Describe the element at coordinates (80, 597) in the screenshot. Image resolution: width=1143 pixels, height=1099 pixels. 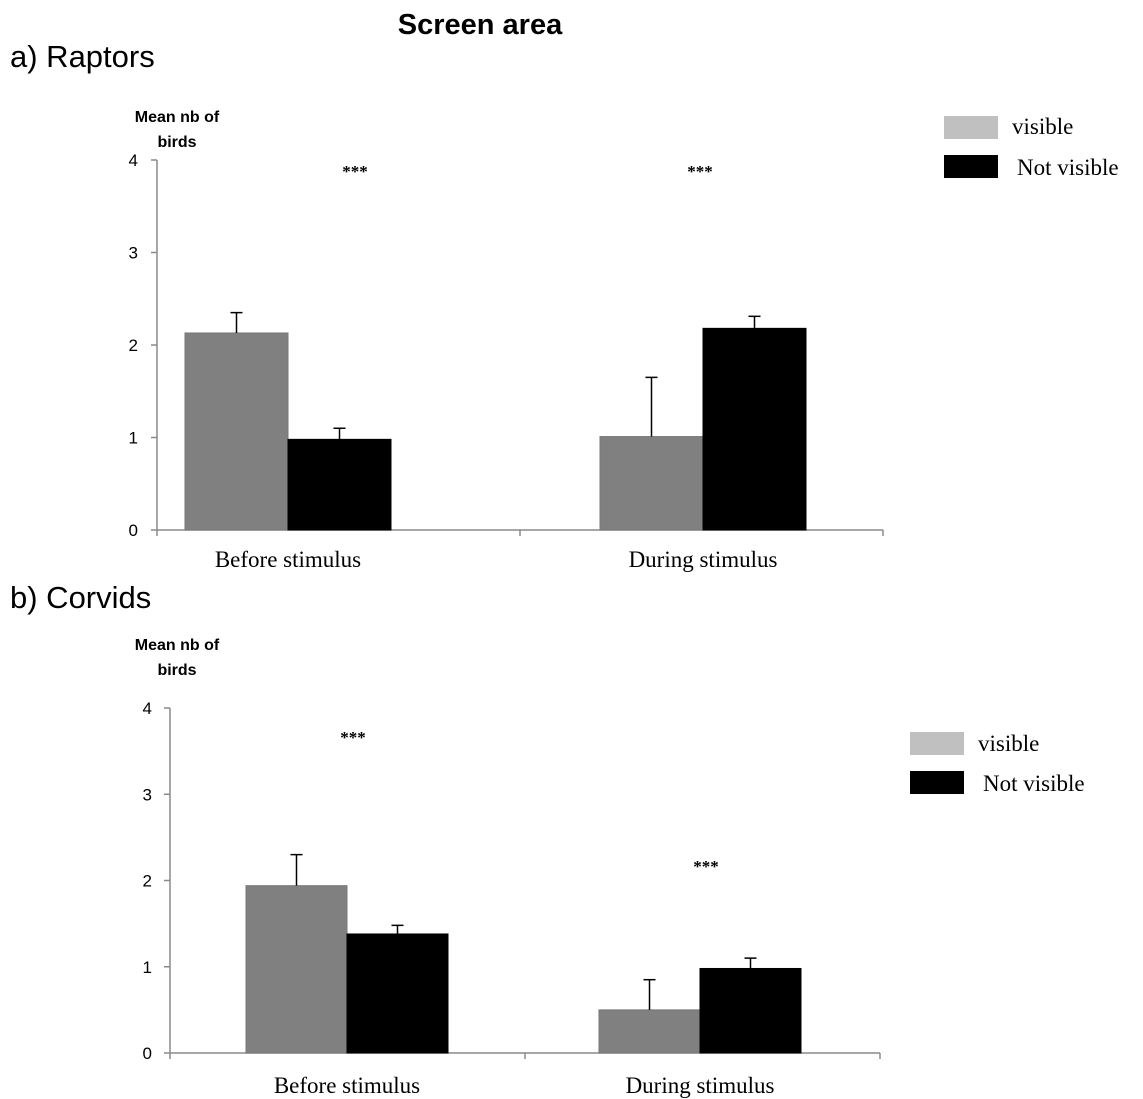
I see `panel-label: b) Corvids` at that location.